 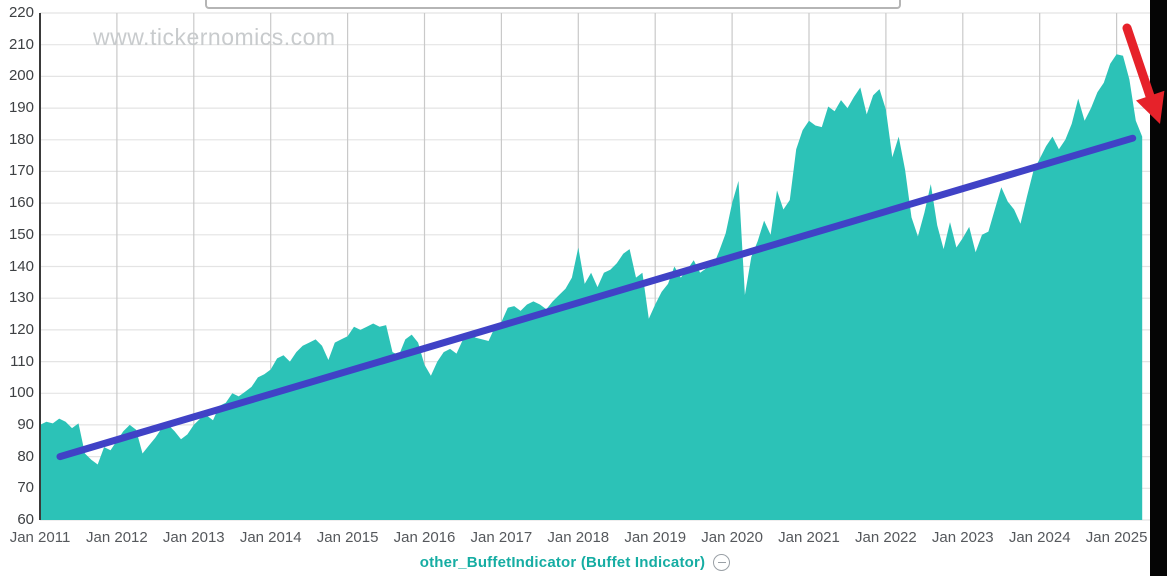 I want to click on x-tick-label: Jan 2012, so click(x=117, y=537).